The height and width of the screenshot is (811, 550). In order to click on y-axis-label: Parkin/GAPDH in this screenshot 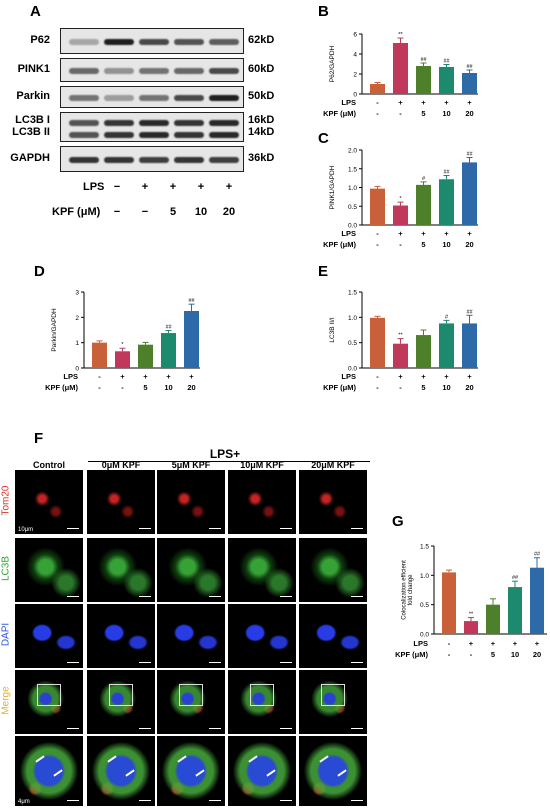, I will do `click(54, 330)`.